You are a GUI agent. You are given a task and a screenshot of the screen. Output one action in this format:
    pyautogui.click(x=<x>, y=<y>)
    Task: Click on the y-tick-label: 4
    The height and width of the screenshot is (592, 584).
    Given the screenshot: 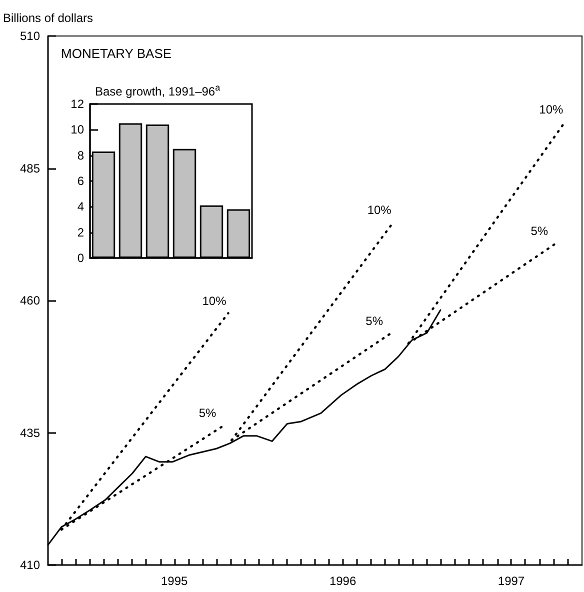 What is the action you would take?
    pyautogui.click(x=80, y=207)
    